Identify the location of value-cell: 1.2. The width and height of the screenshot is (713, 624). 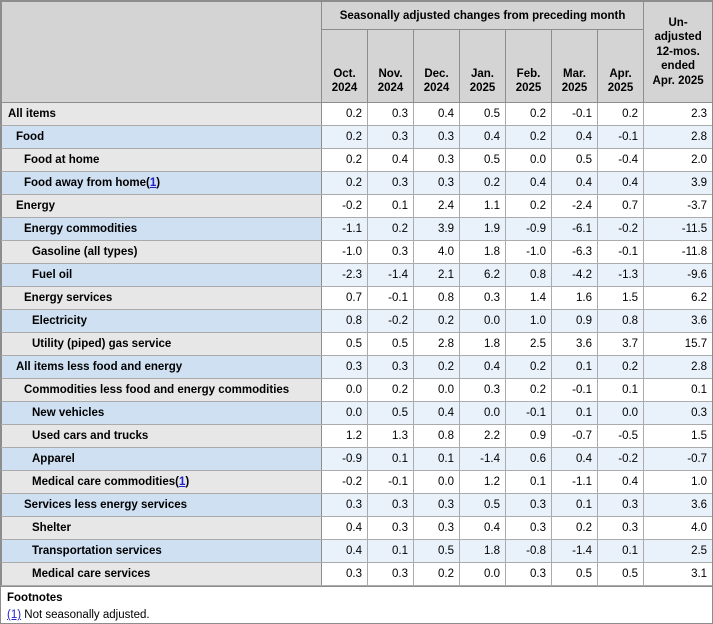
(482, 482).